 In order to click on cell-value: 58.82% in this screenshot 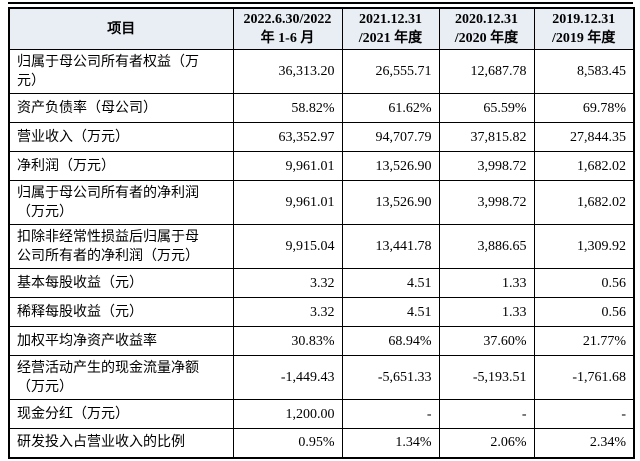, I will do `click(287, 108)`.